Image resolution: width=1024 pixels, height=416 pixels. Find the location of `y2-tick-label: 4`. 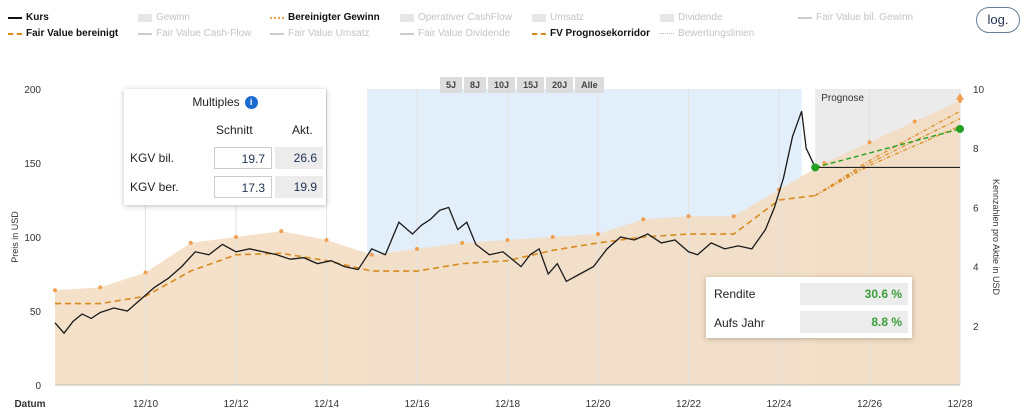

y2-tick-label: 4 is located at coordinates (976, 268).